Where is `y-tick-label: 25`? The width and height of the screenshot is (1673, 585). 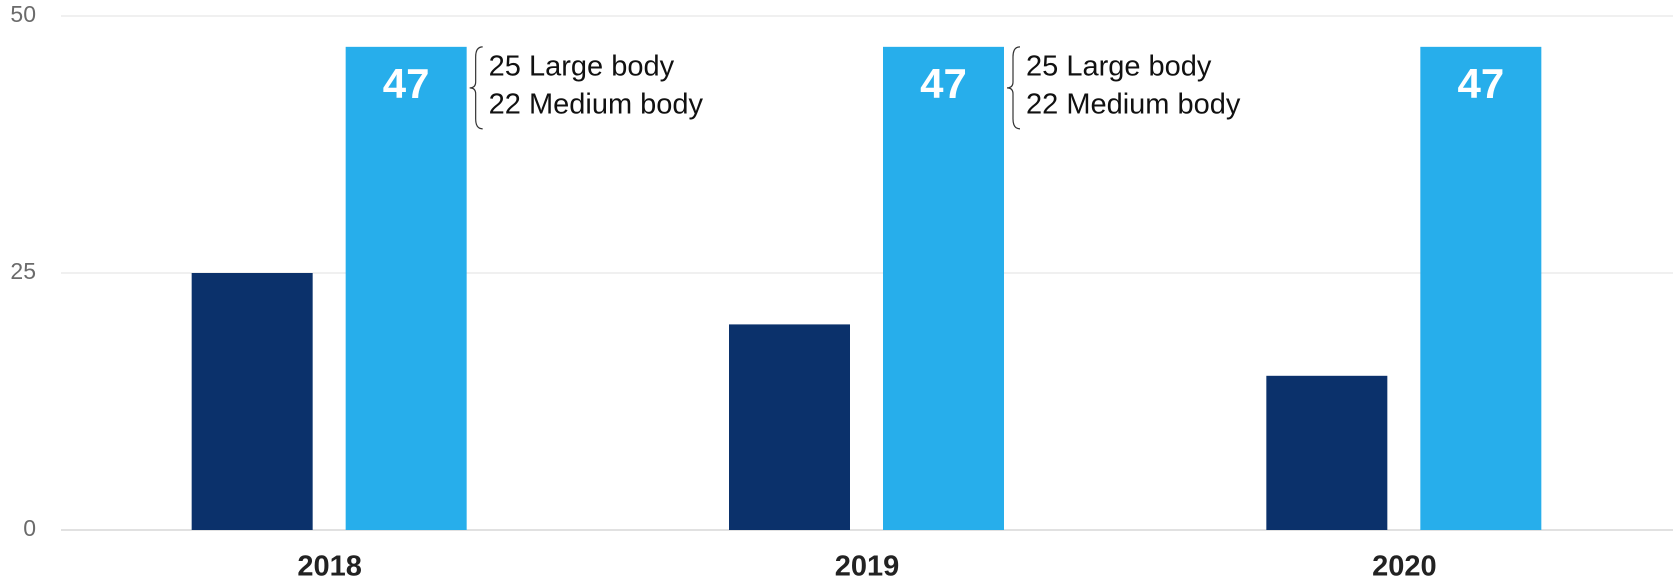
y-tick-label: 25 is located at coordinates (23, 271).